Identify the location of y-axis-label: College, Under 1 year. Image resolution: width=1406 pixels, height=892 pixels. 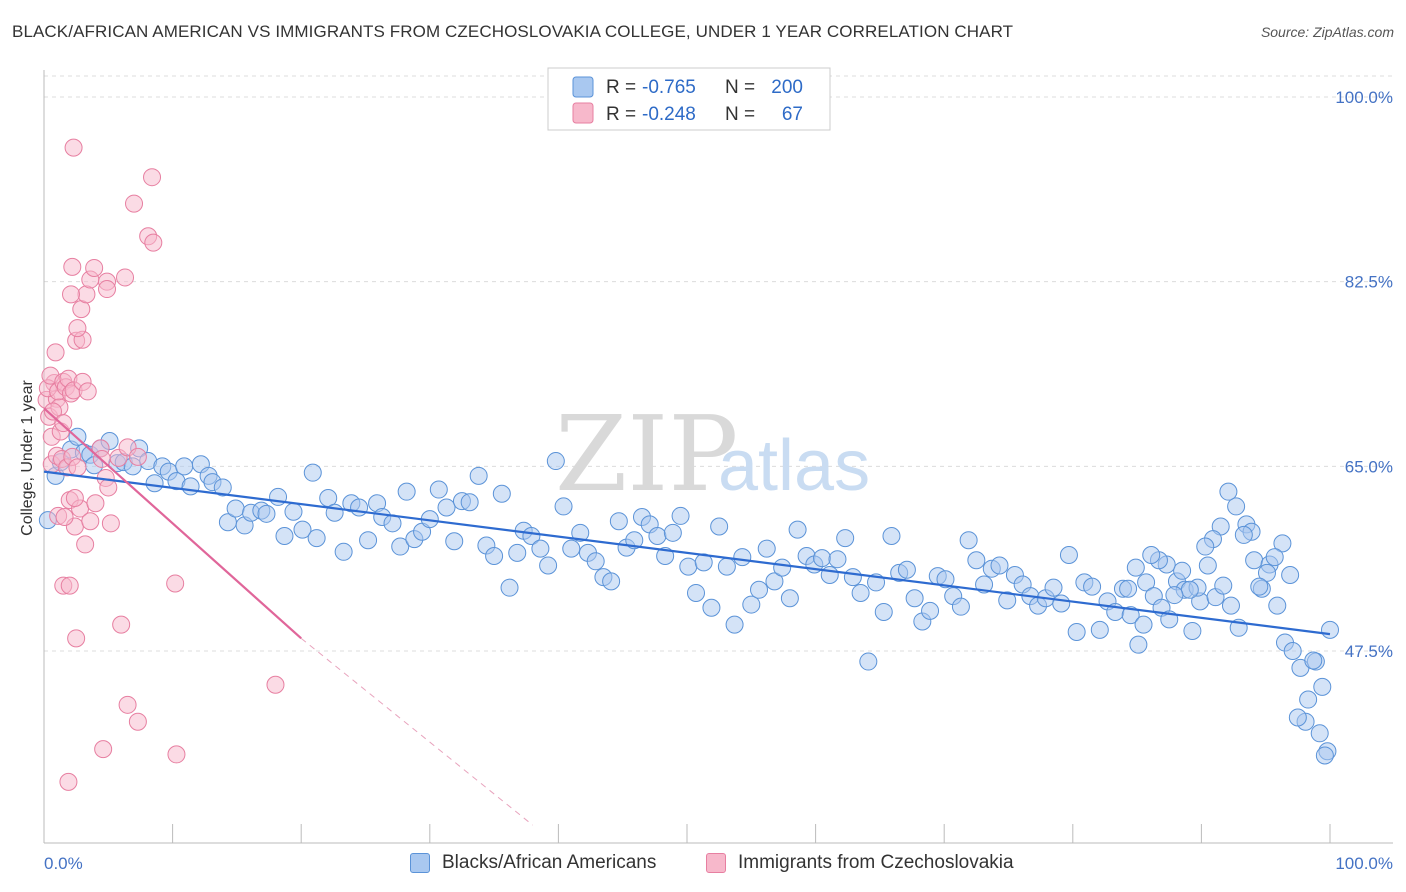
(27, 458).